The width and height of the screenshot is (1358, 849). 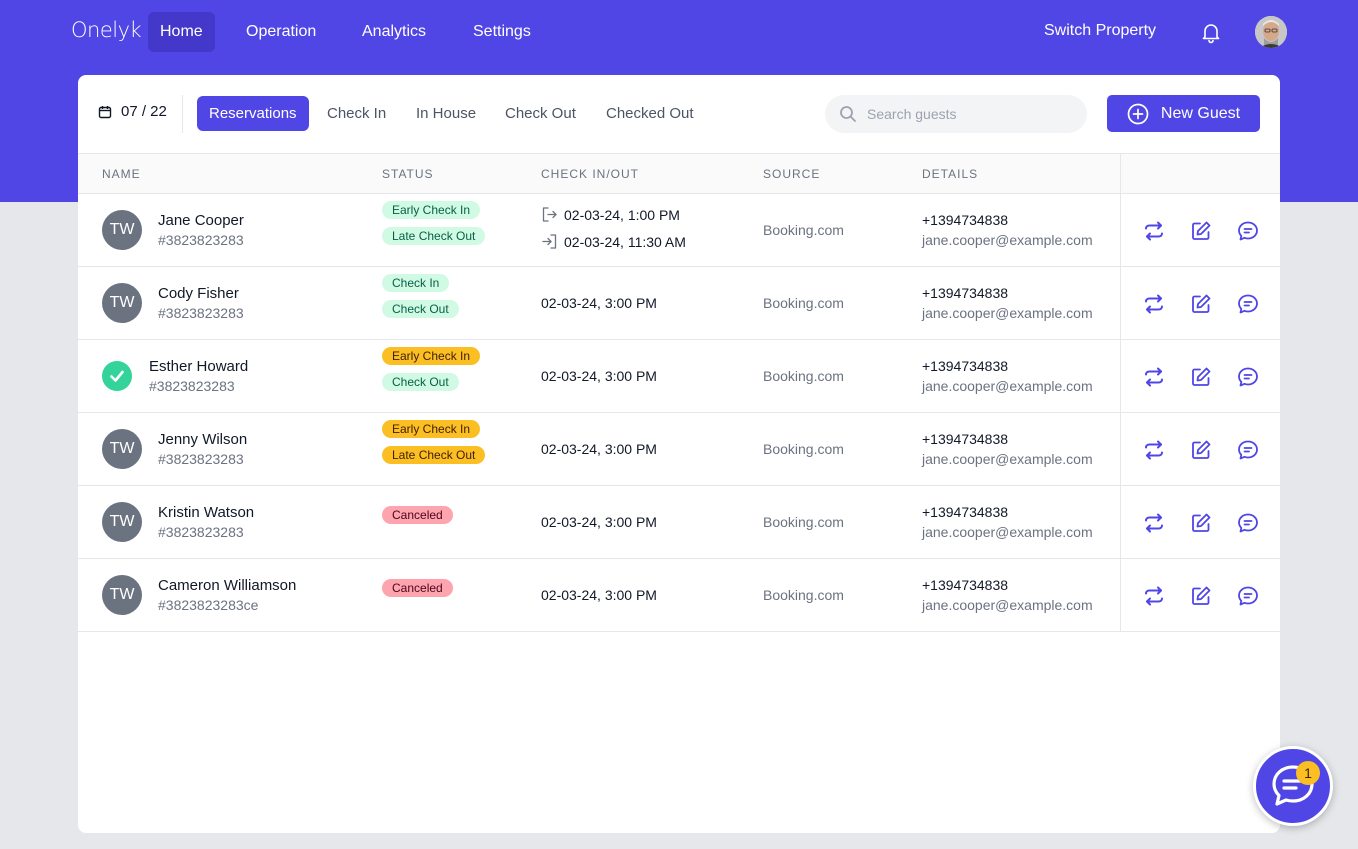 What do you see at coordinates (416, 283) in the screenshot?
I see `status-badge: Check In` at bounding box center [416, 283].